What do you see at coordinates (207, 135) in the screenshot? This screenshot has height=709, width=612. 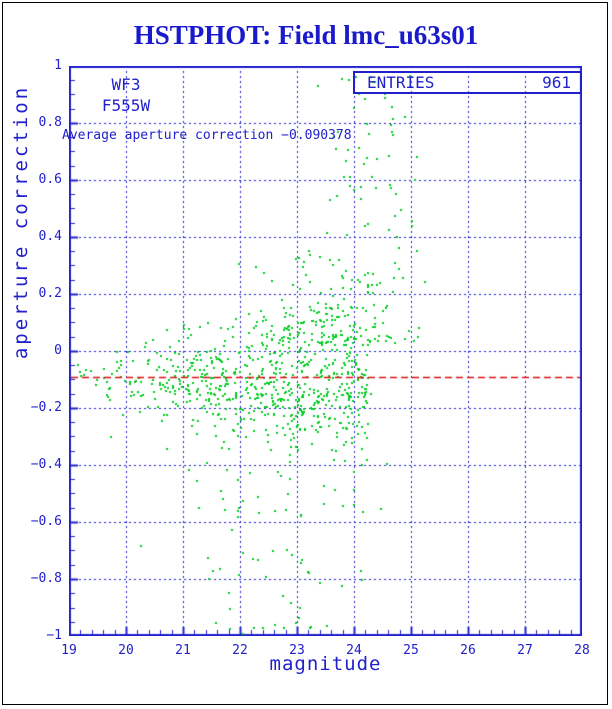 I see `average-correction-note: Average aperture correction −0.090378` at bounding box center [207, 135].